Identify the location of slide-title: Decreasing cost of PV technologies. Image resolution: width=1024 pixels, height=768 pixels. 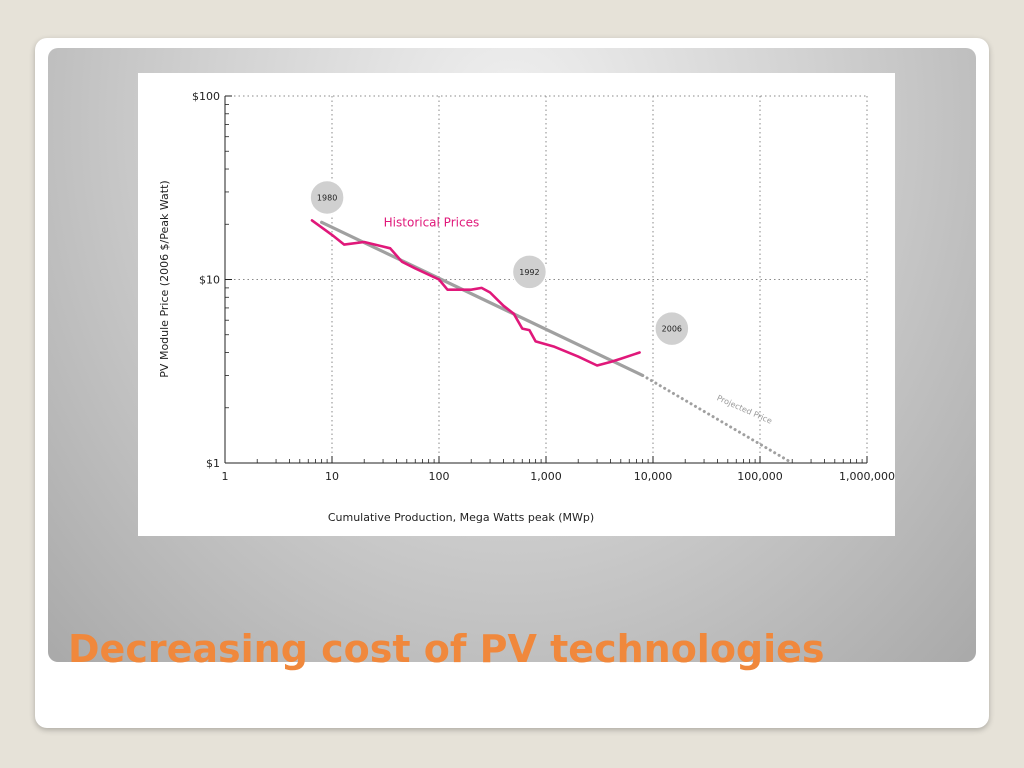
(446, 649).